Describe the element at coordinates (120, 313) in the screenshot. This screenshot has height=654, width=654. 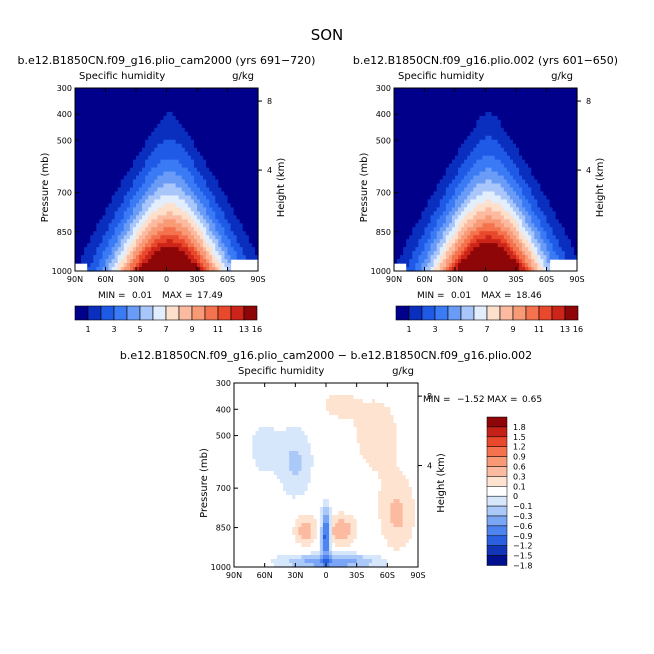
I see `colorbar-swatch` at that location.